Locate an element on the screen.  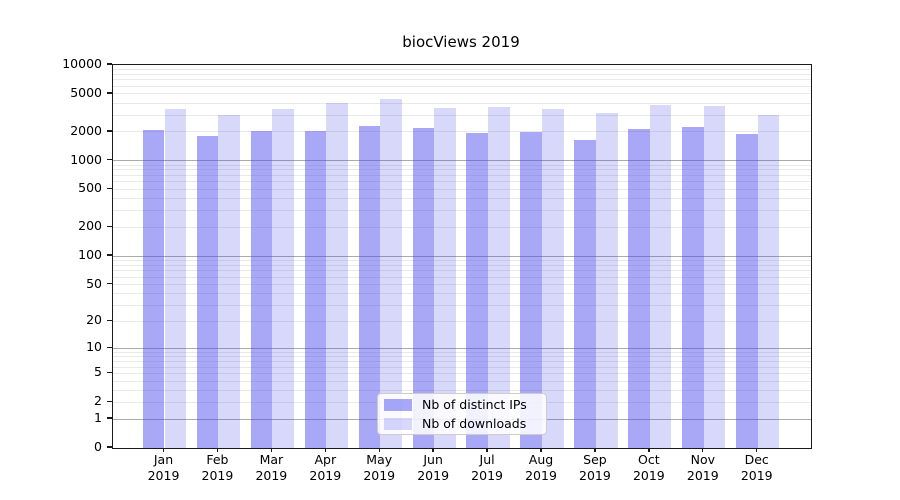
ytick-label-5: 5 is located at coordinates (98, 372).